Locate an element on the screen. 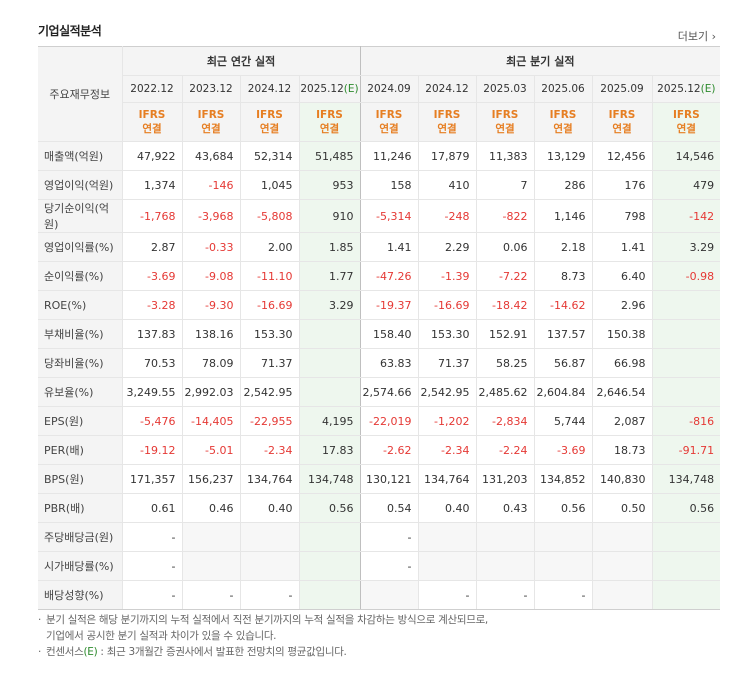  period-header: 2023.12 is located at coordinates (210, 89).